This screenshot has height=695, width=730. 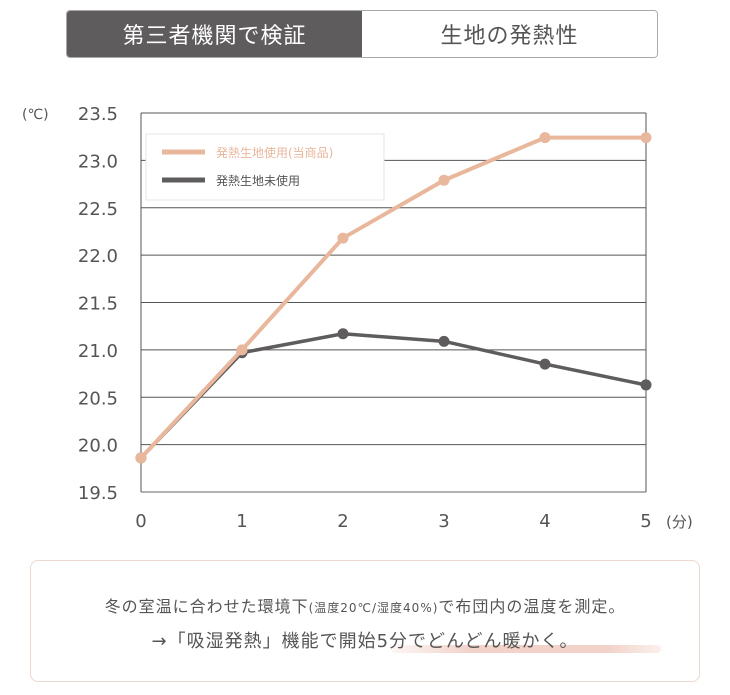 I want to click on note-line-1: 冬の室温に合わせた環境下(温度20℃/湿度40%)で布団内の温度を測定。, so click(x=365, y=605).